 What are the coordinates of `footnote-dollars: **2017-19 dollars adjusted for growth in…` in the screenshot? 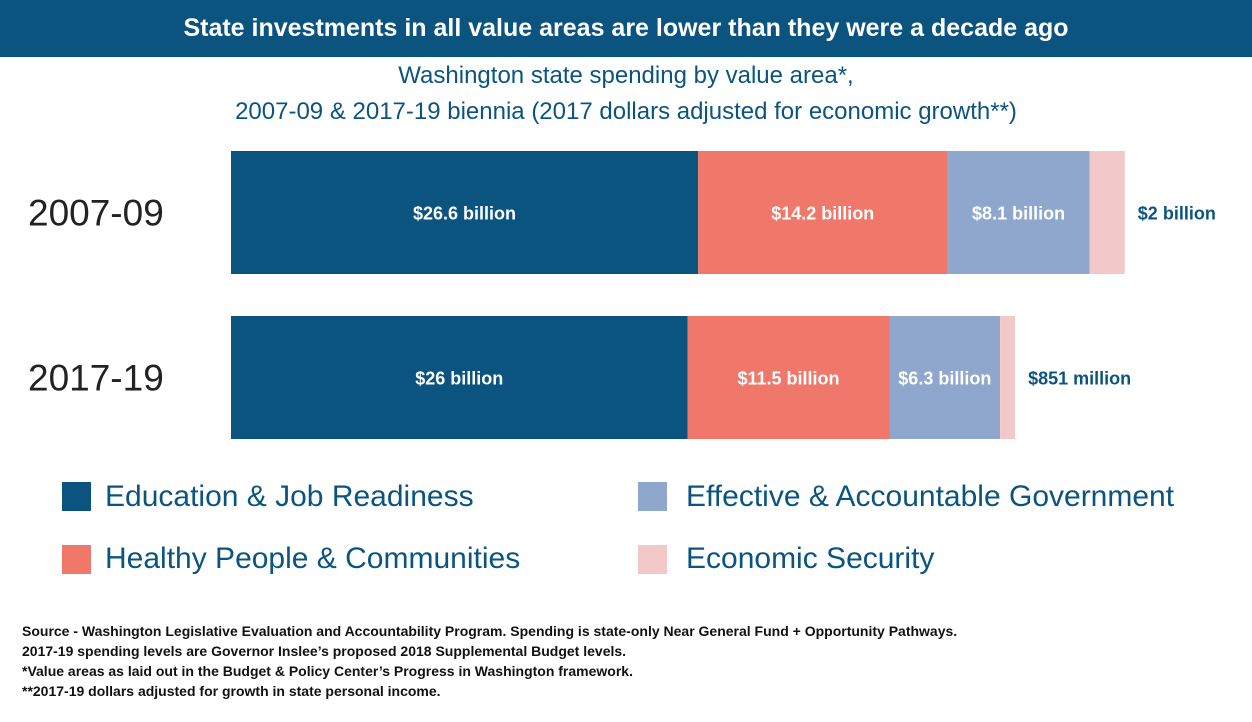 It's located at (231, 691).